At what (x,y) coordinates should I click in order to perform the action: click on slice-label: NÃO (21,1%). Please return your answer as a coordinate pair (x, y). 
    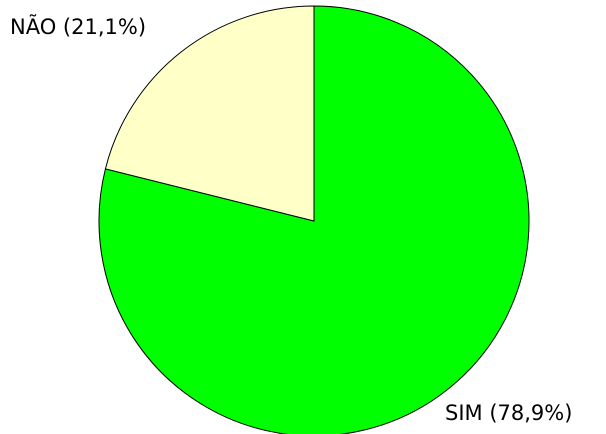
    Looking at the image, I should click on (78, 26).